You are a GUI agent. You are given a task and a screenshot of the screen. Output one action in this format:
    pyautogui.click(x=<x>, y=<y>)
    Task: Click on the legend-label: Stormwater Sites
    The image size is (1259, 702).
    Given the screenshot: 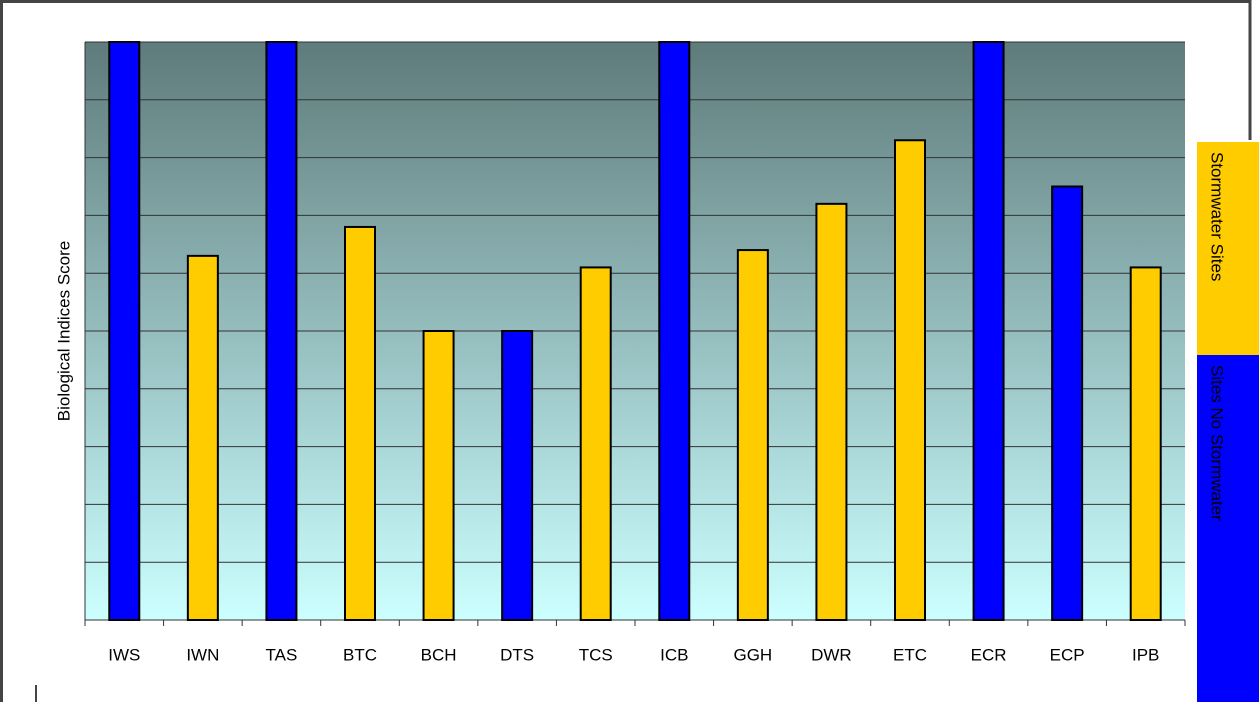 What is the action you would take?
    pyautogui.click(x=1217, y=216)
    